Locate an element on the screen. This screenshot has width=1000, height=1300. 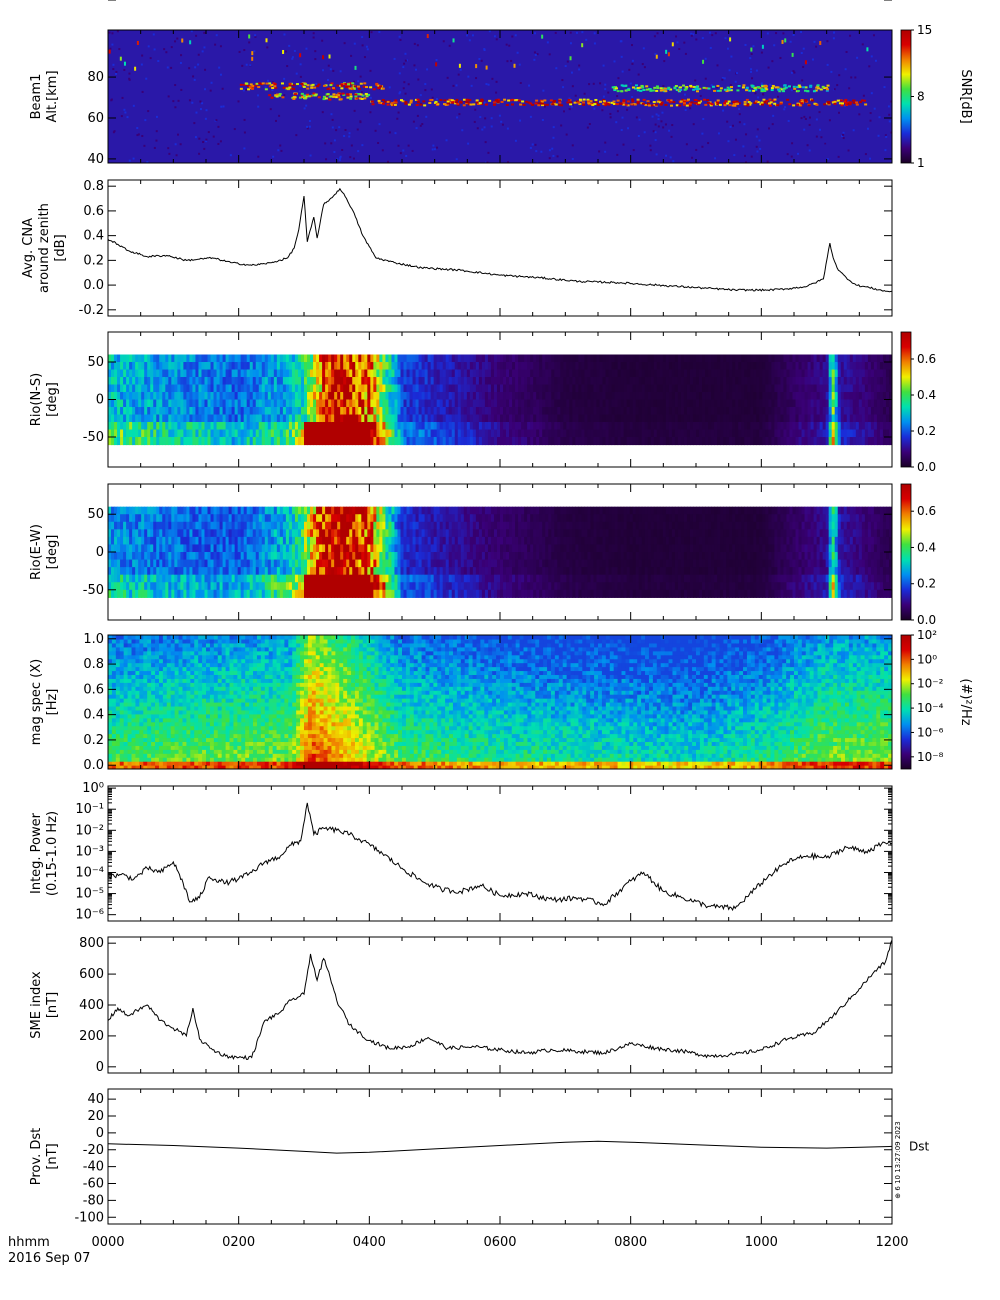
cna-y-tick-4: 0.6 is located at coordinates (93, 211).